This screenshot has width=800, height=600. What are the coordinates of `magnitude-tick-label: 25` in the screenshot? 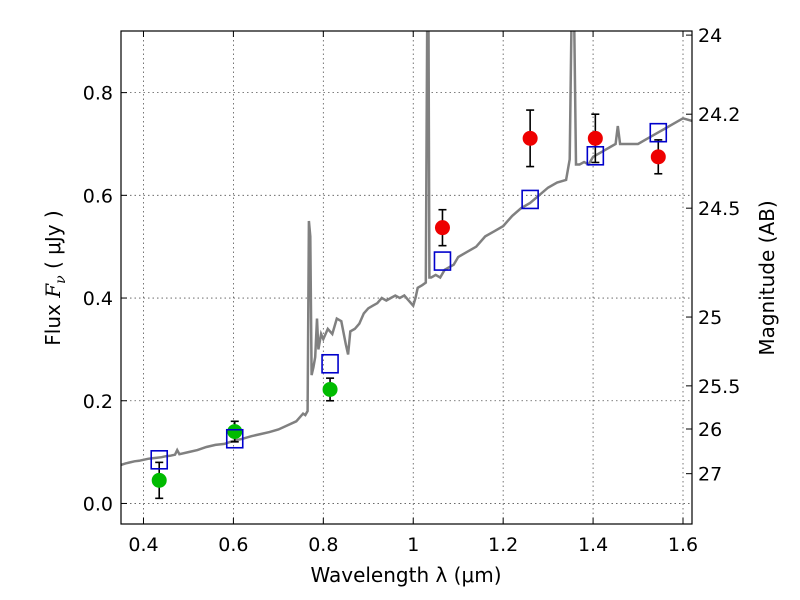 It's located at (710, 318).